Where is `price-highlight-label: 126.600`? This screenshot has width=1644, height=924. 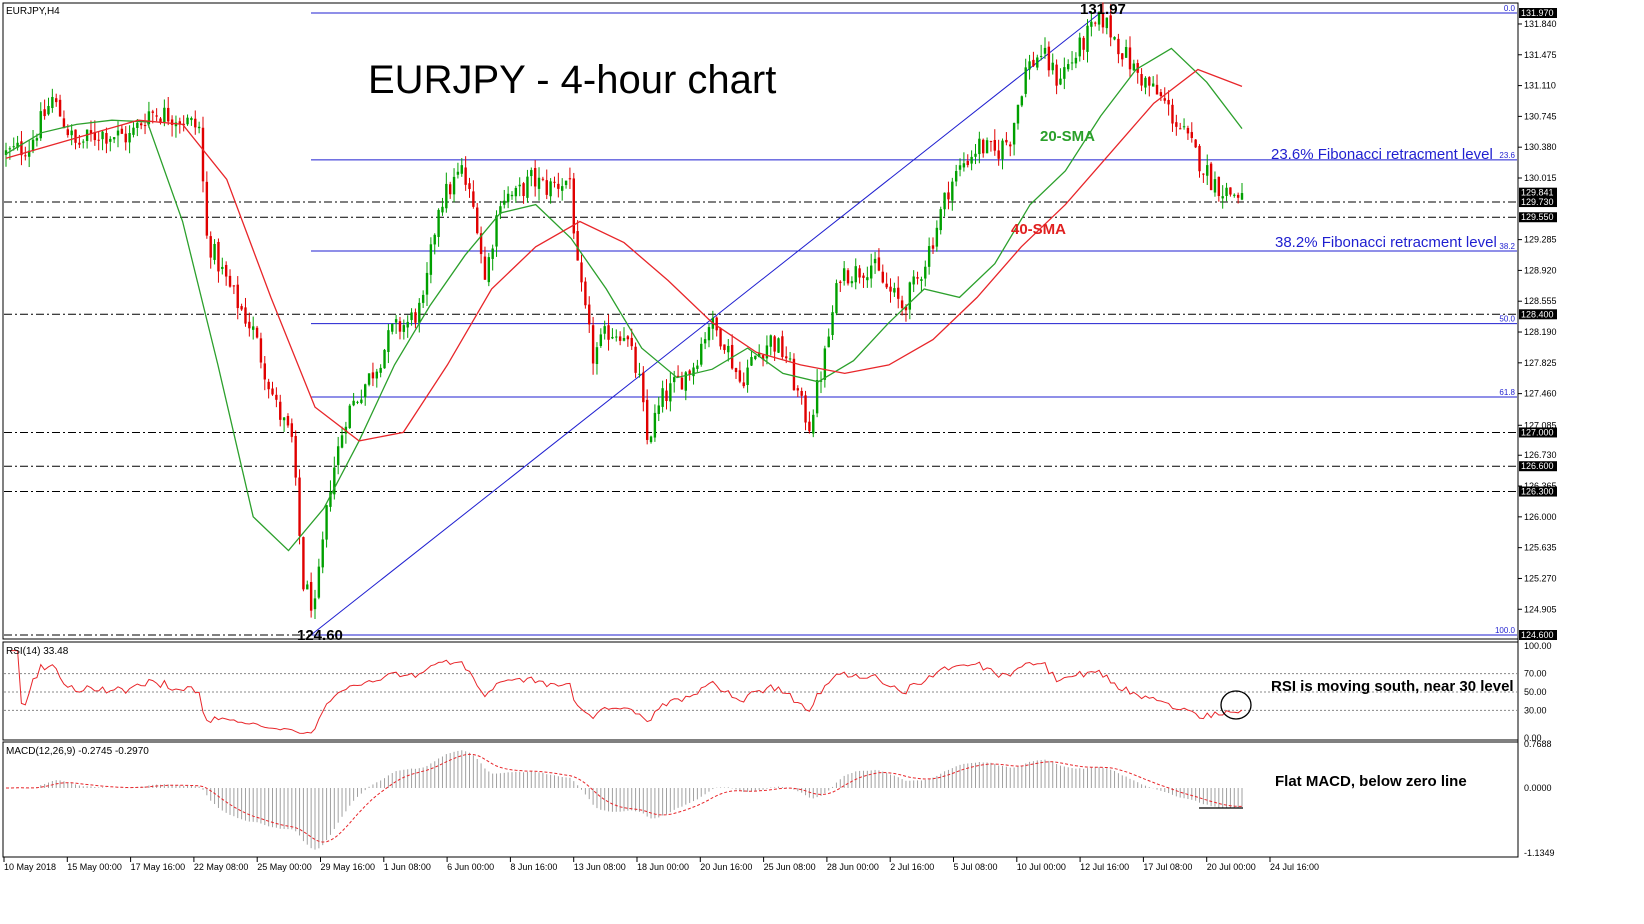
price-highlight-label: 126.600 is located at coordinates (1537, 466).